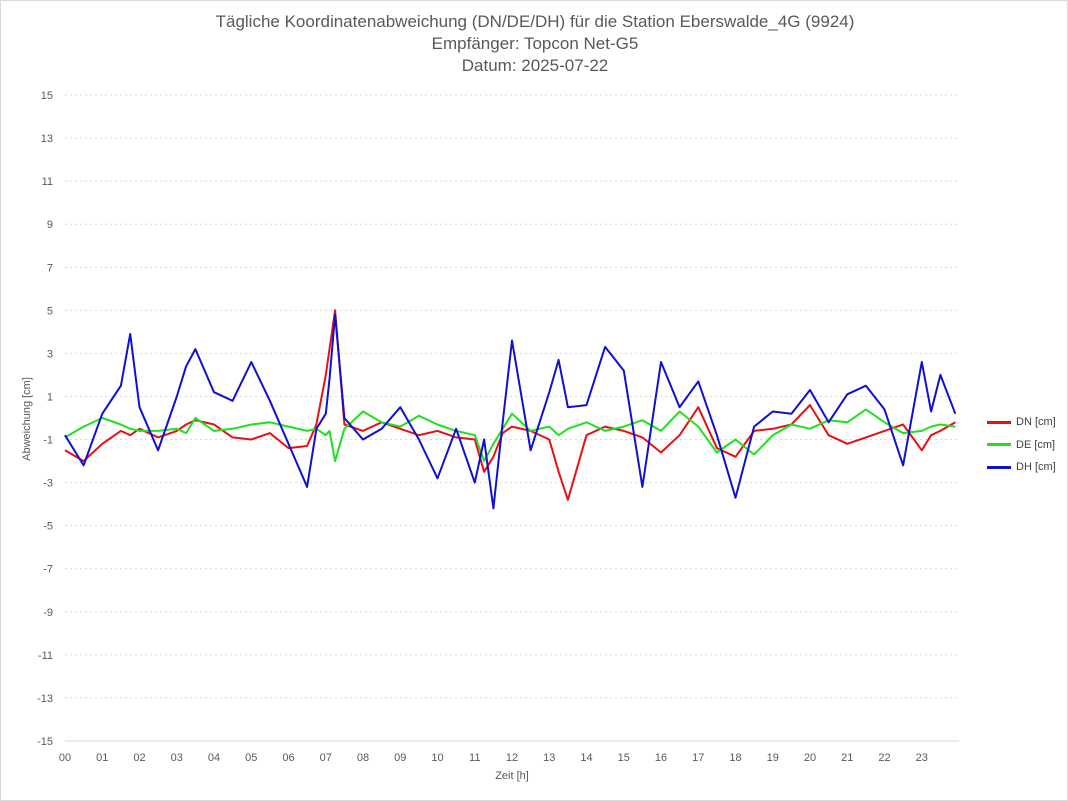 The width and height of the screenshot is (1068, 801). What do you see at coordinates (45, 699) in the screenshot?
I see `y-tick-label: -13` at bounding box center [45, 699].